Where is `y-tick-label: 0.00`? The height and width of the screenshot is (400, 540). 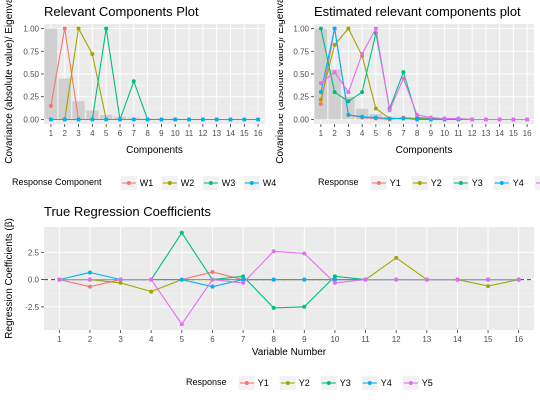
y-tick-label: 0.00 is located at coordinates (301, 119).